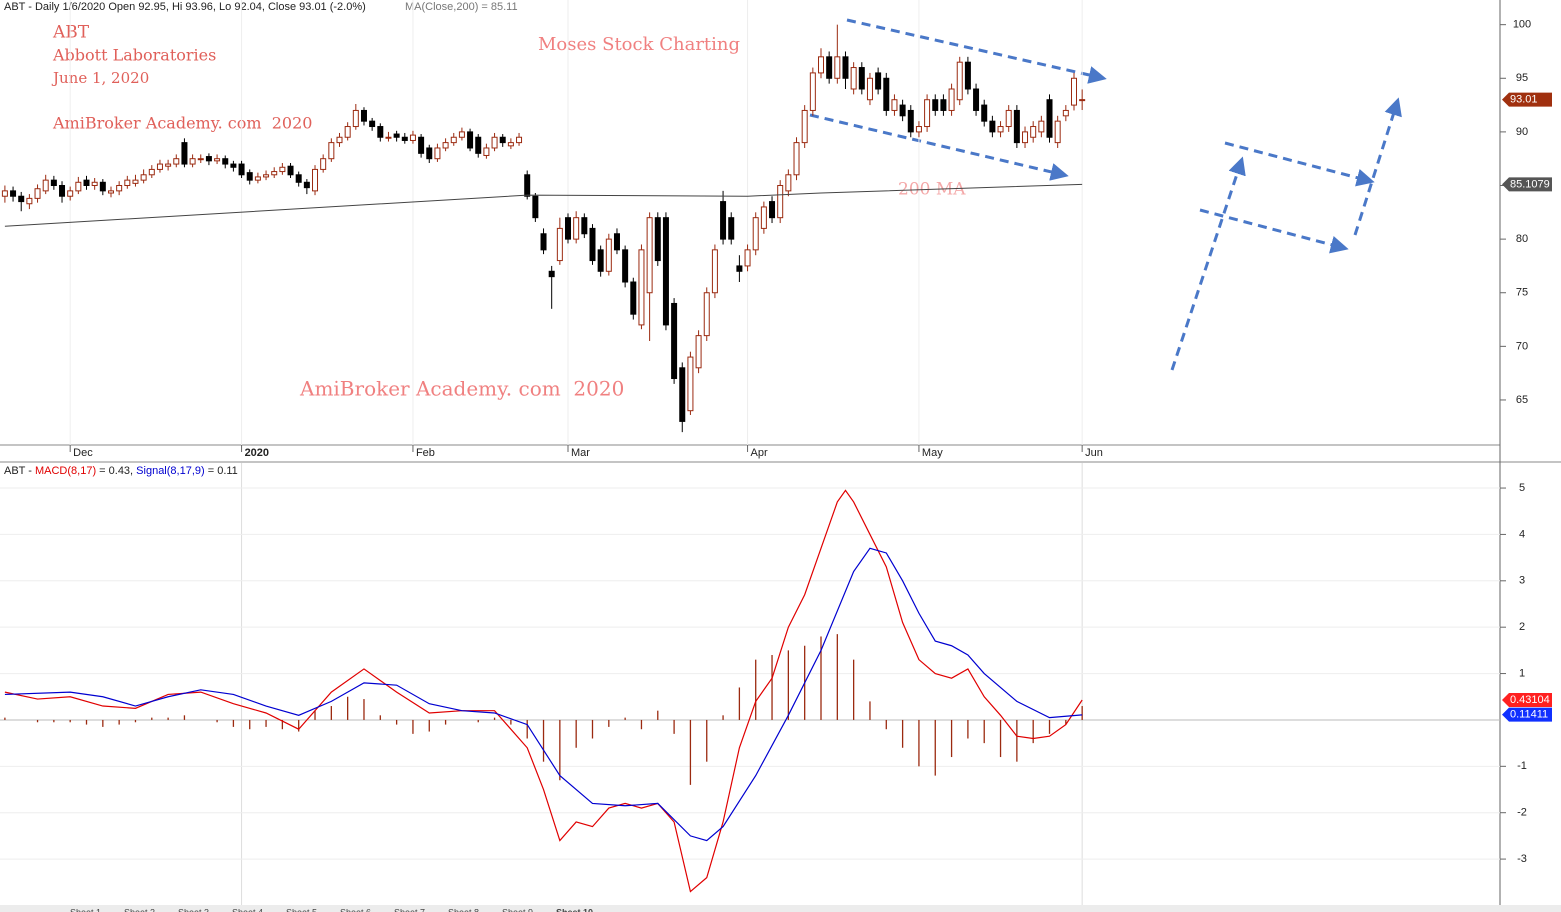 The image size is (1561, 912). I want to click on x-tick-label: Dec, so click(83, 453).